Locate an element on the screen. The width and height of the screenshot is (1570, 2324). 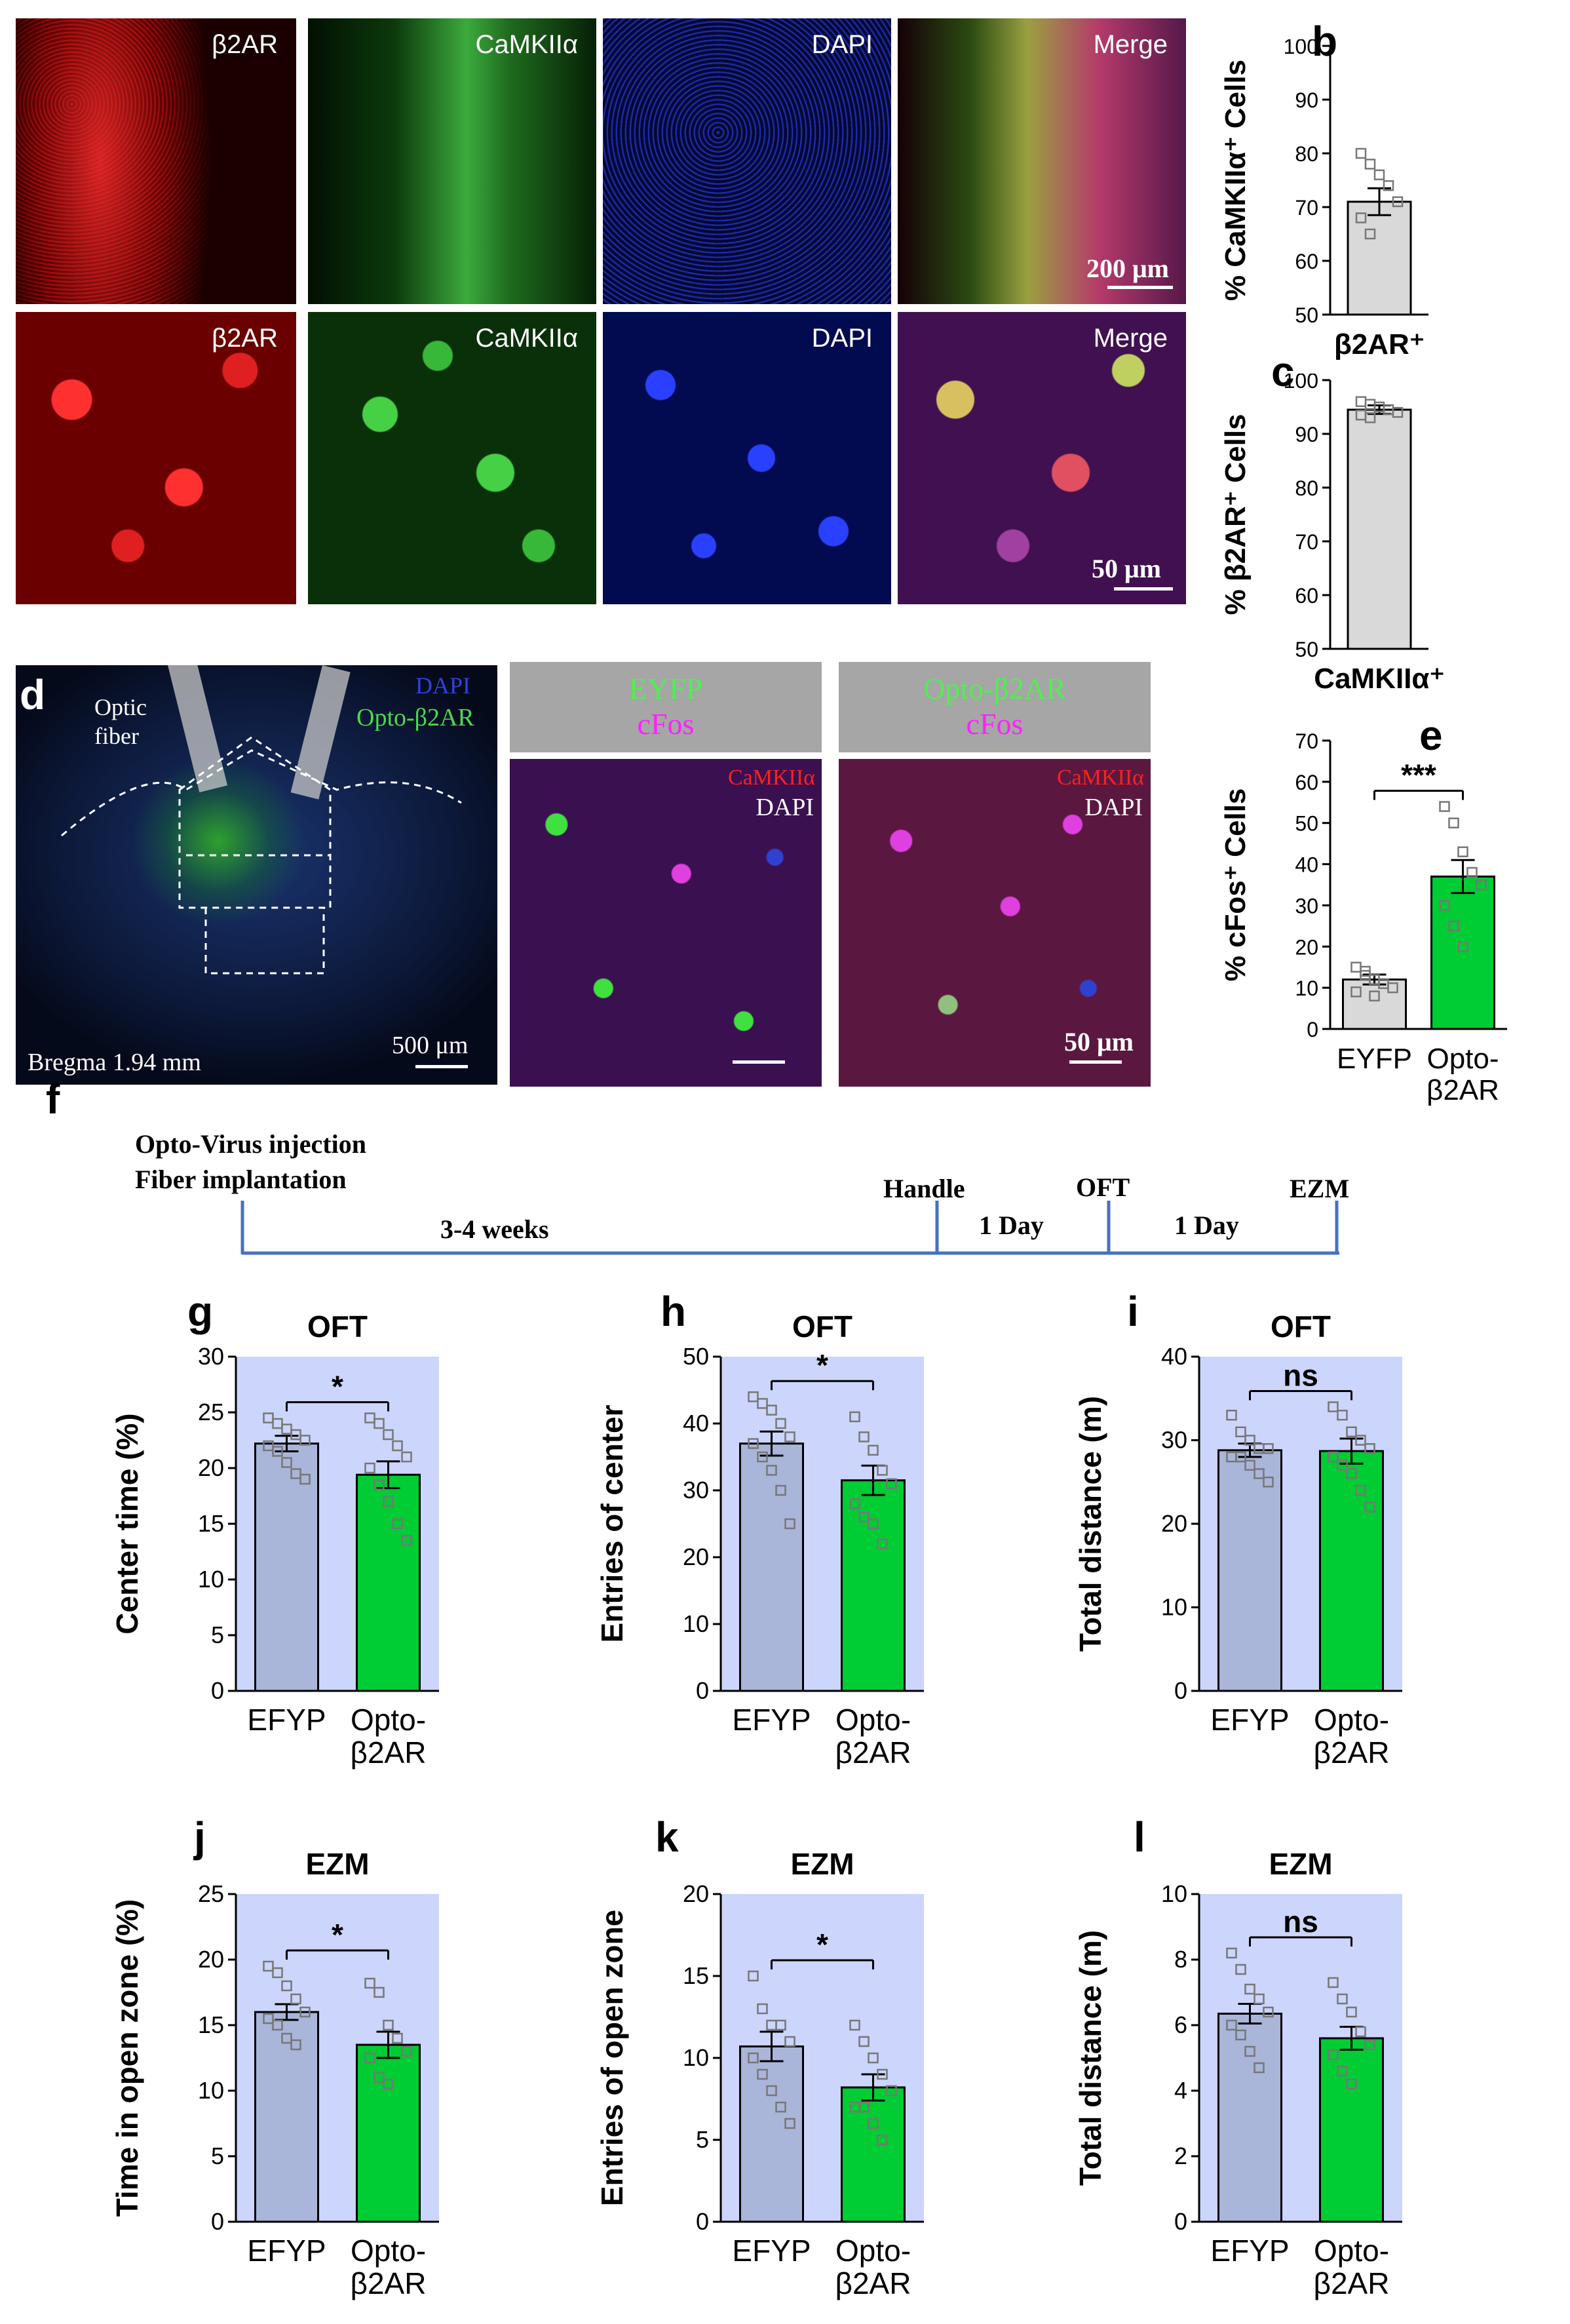
scale-label-50: 50 μm is located at coordinates (1126, 568).